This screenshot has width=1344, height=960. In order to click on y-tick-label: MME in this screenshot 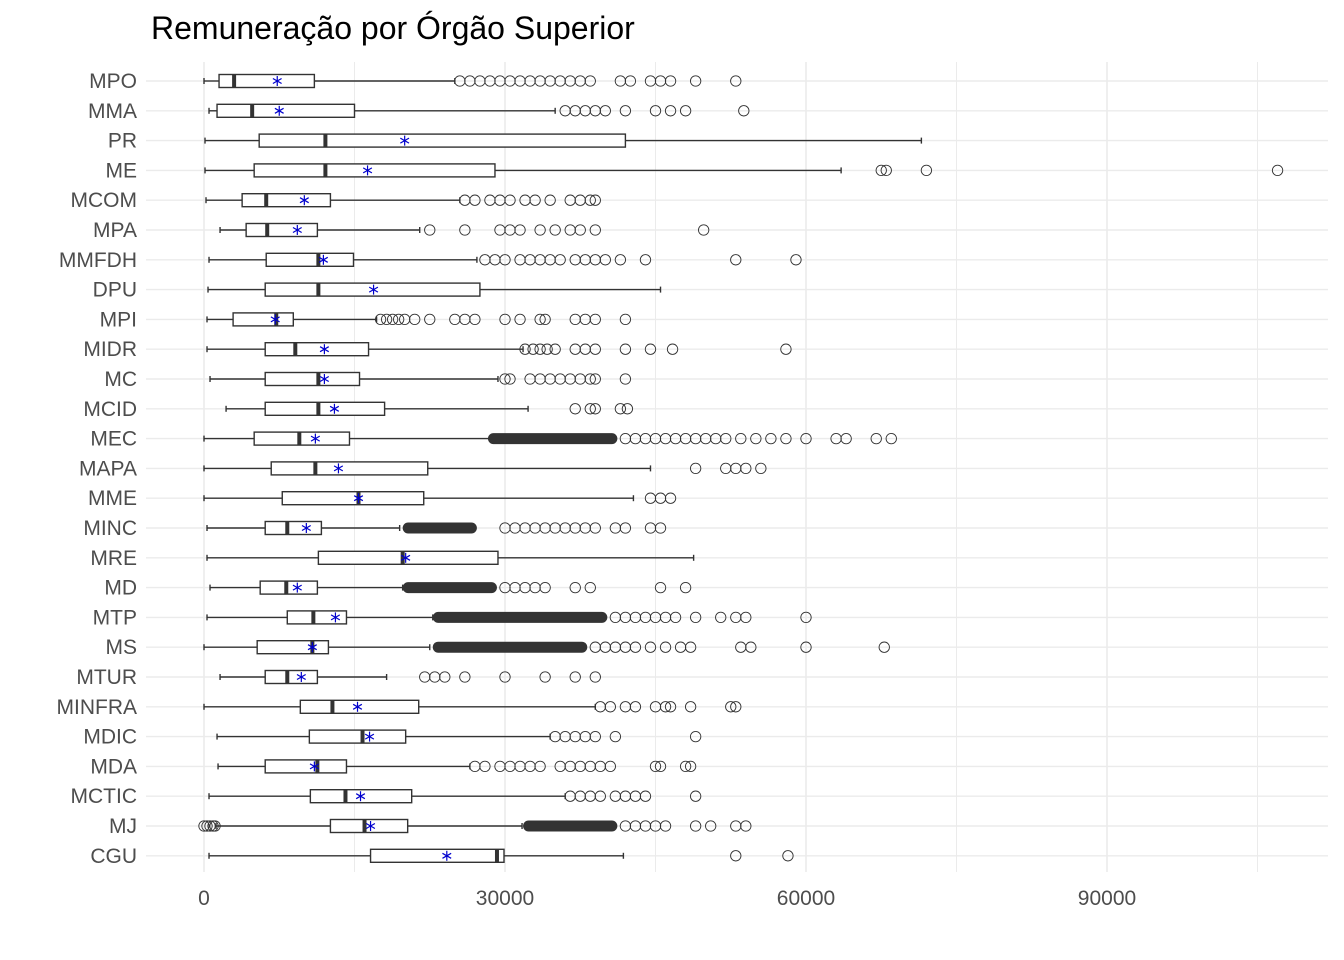, I will do `click(112, 498)`.